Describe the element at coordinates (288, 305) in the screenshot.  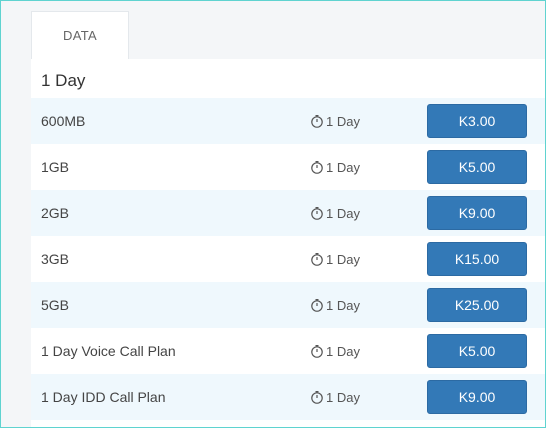
I see `plan-row: 5GB 1 Day K25.00` at that location.